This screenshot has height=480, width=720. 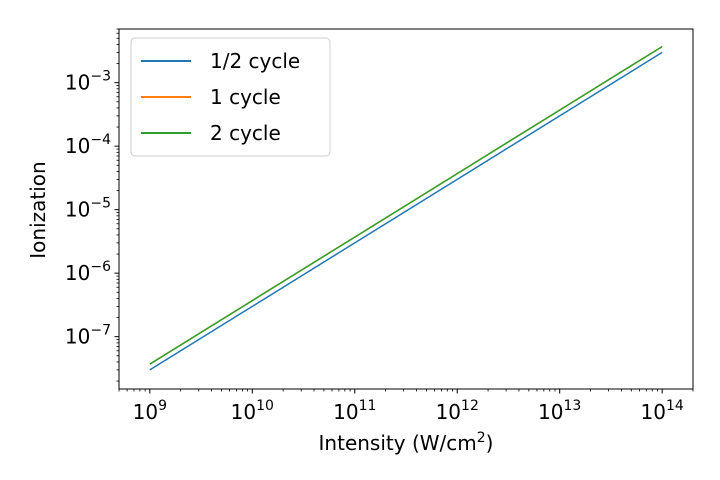 I want to click on x-tick-label-5: 1014, so click(x=662, y=411).